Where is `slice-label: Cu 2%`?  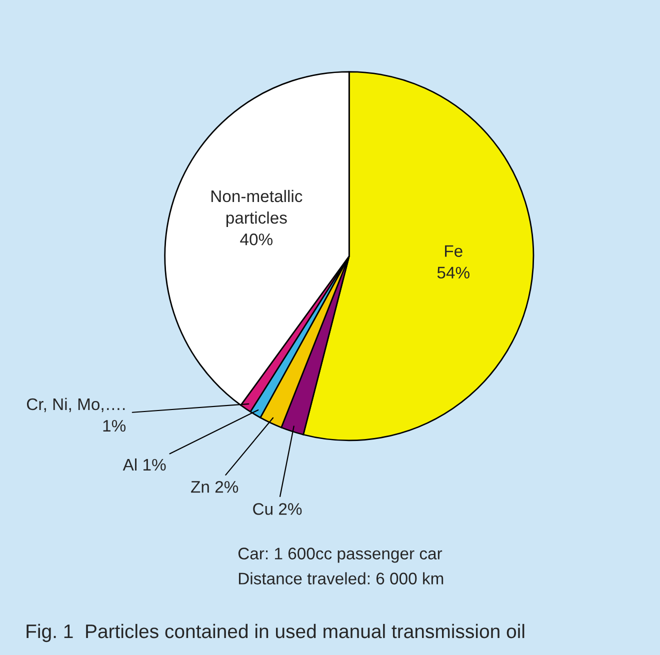
slice-label: Cu 2% is located at coordinates (277, 509).